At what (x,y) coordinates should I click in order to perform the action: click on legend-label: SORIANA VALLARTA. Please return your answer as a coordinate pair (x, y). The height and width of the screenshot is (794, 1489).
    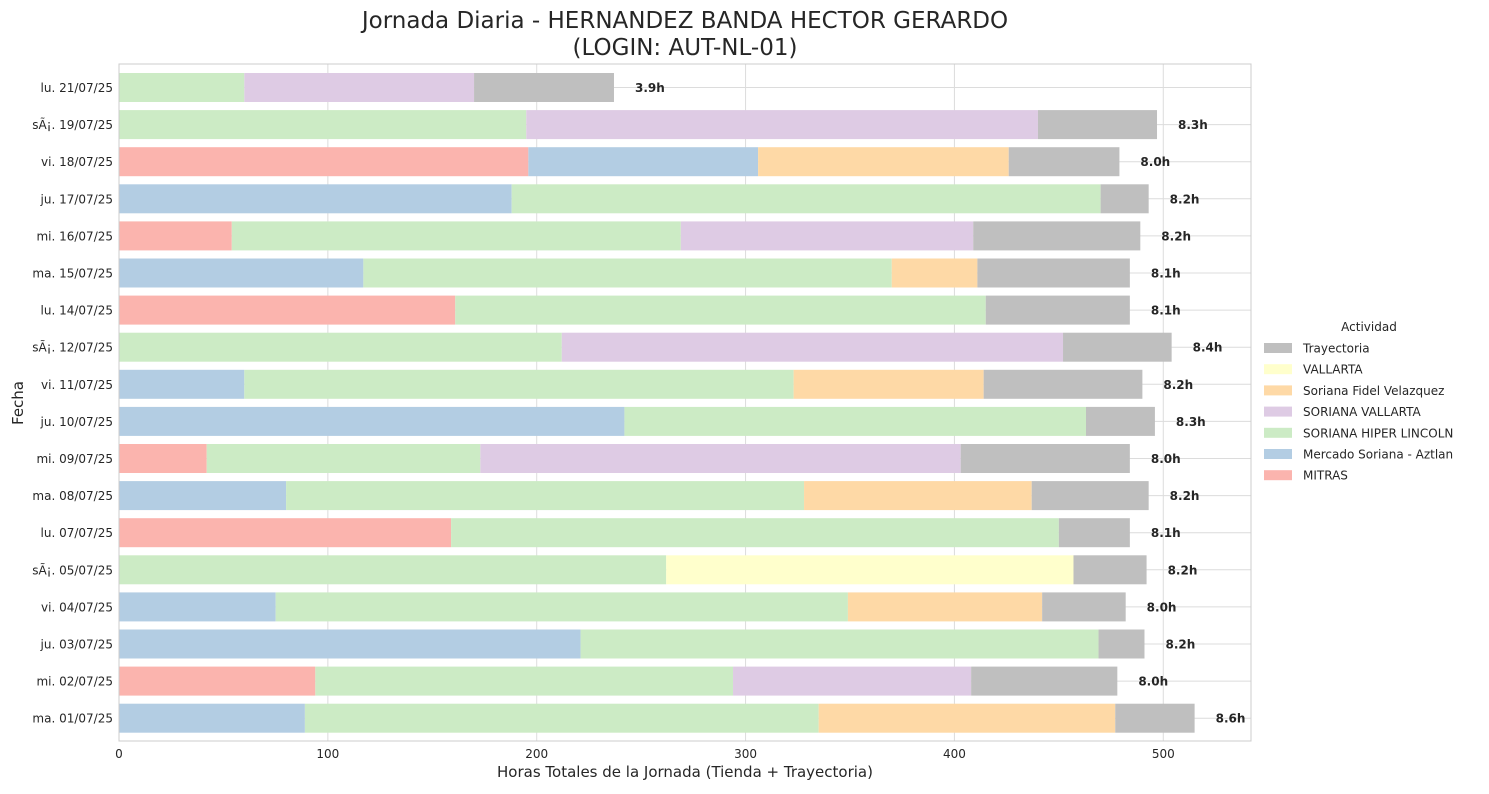
    Looking at the image, I should click on (1362, 412).